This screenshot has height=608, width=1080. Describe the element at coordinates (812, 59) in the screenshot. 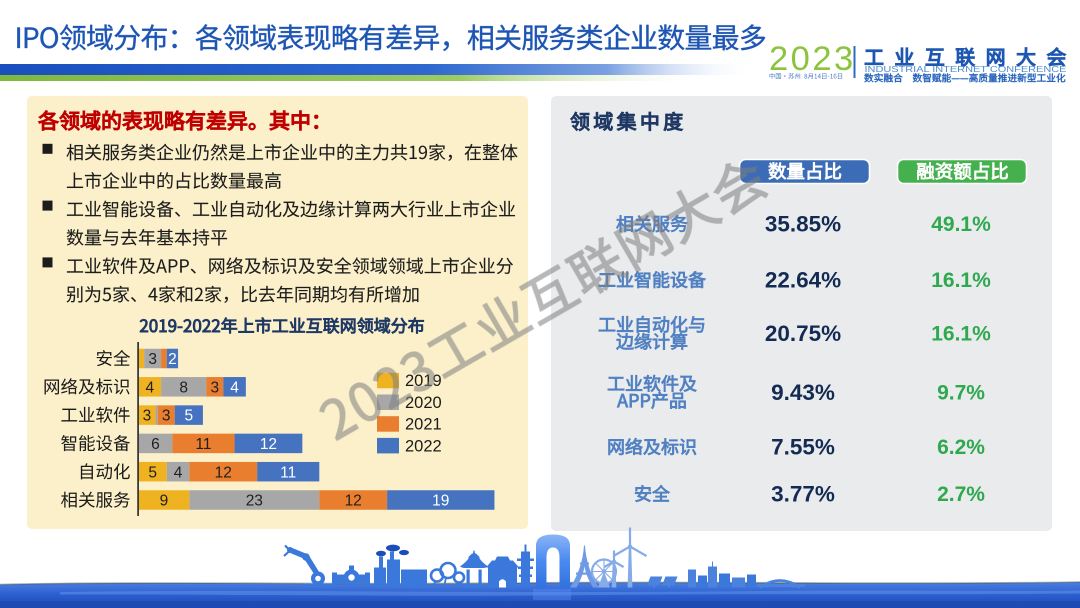

I see `svg-text: 2023` at that location.